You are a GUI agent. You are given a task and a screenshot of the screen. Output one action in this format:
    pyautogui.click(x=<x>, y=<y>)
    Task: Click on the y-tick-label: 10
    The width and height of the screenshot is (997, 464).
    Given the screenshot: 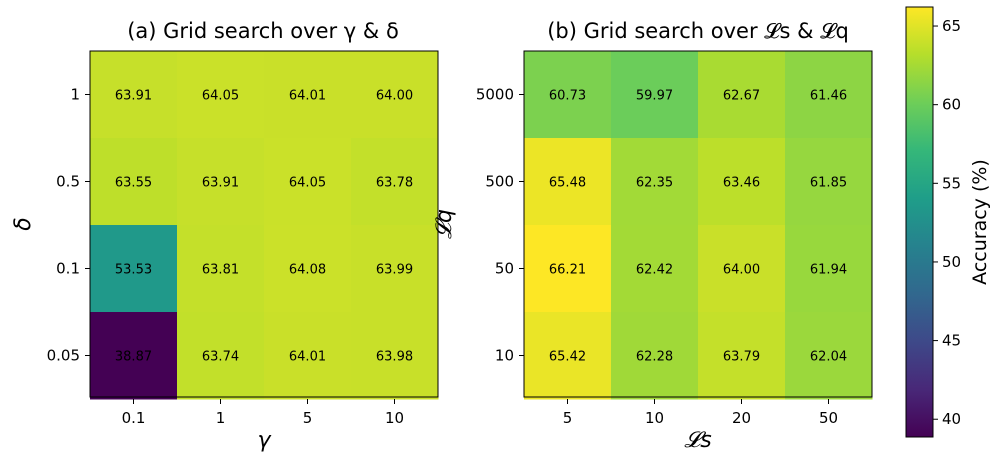 What is the action you would take?
    pyautogui.click(x=504, y=356)
    